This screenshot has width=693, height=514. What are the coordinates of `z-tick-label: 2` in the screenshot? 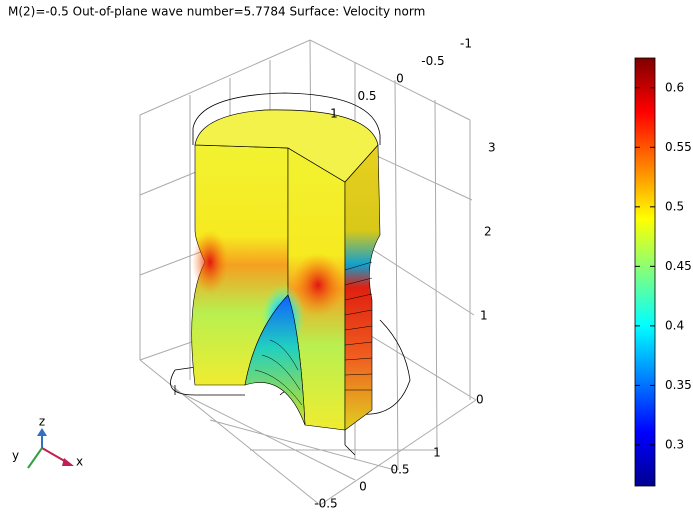 It's located at (488, 232).